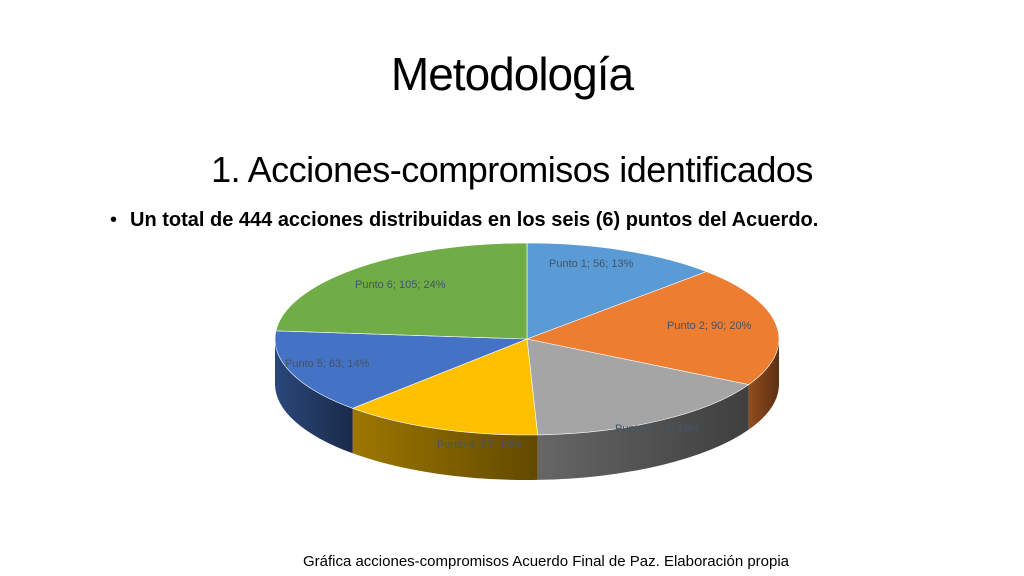  Describe the element at coordinates (657, 429) in the screenshot. I see `slice-label-punto-3: Punto 3; 73; 16%` at that location.